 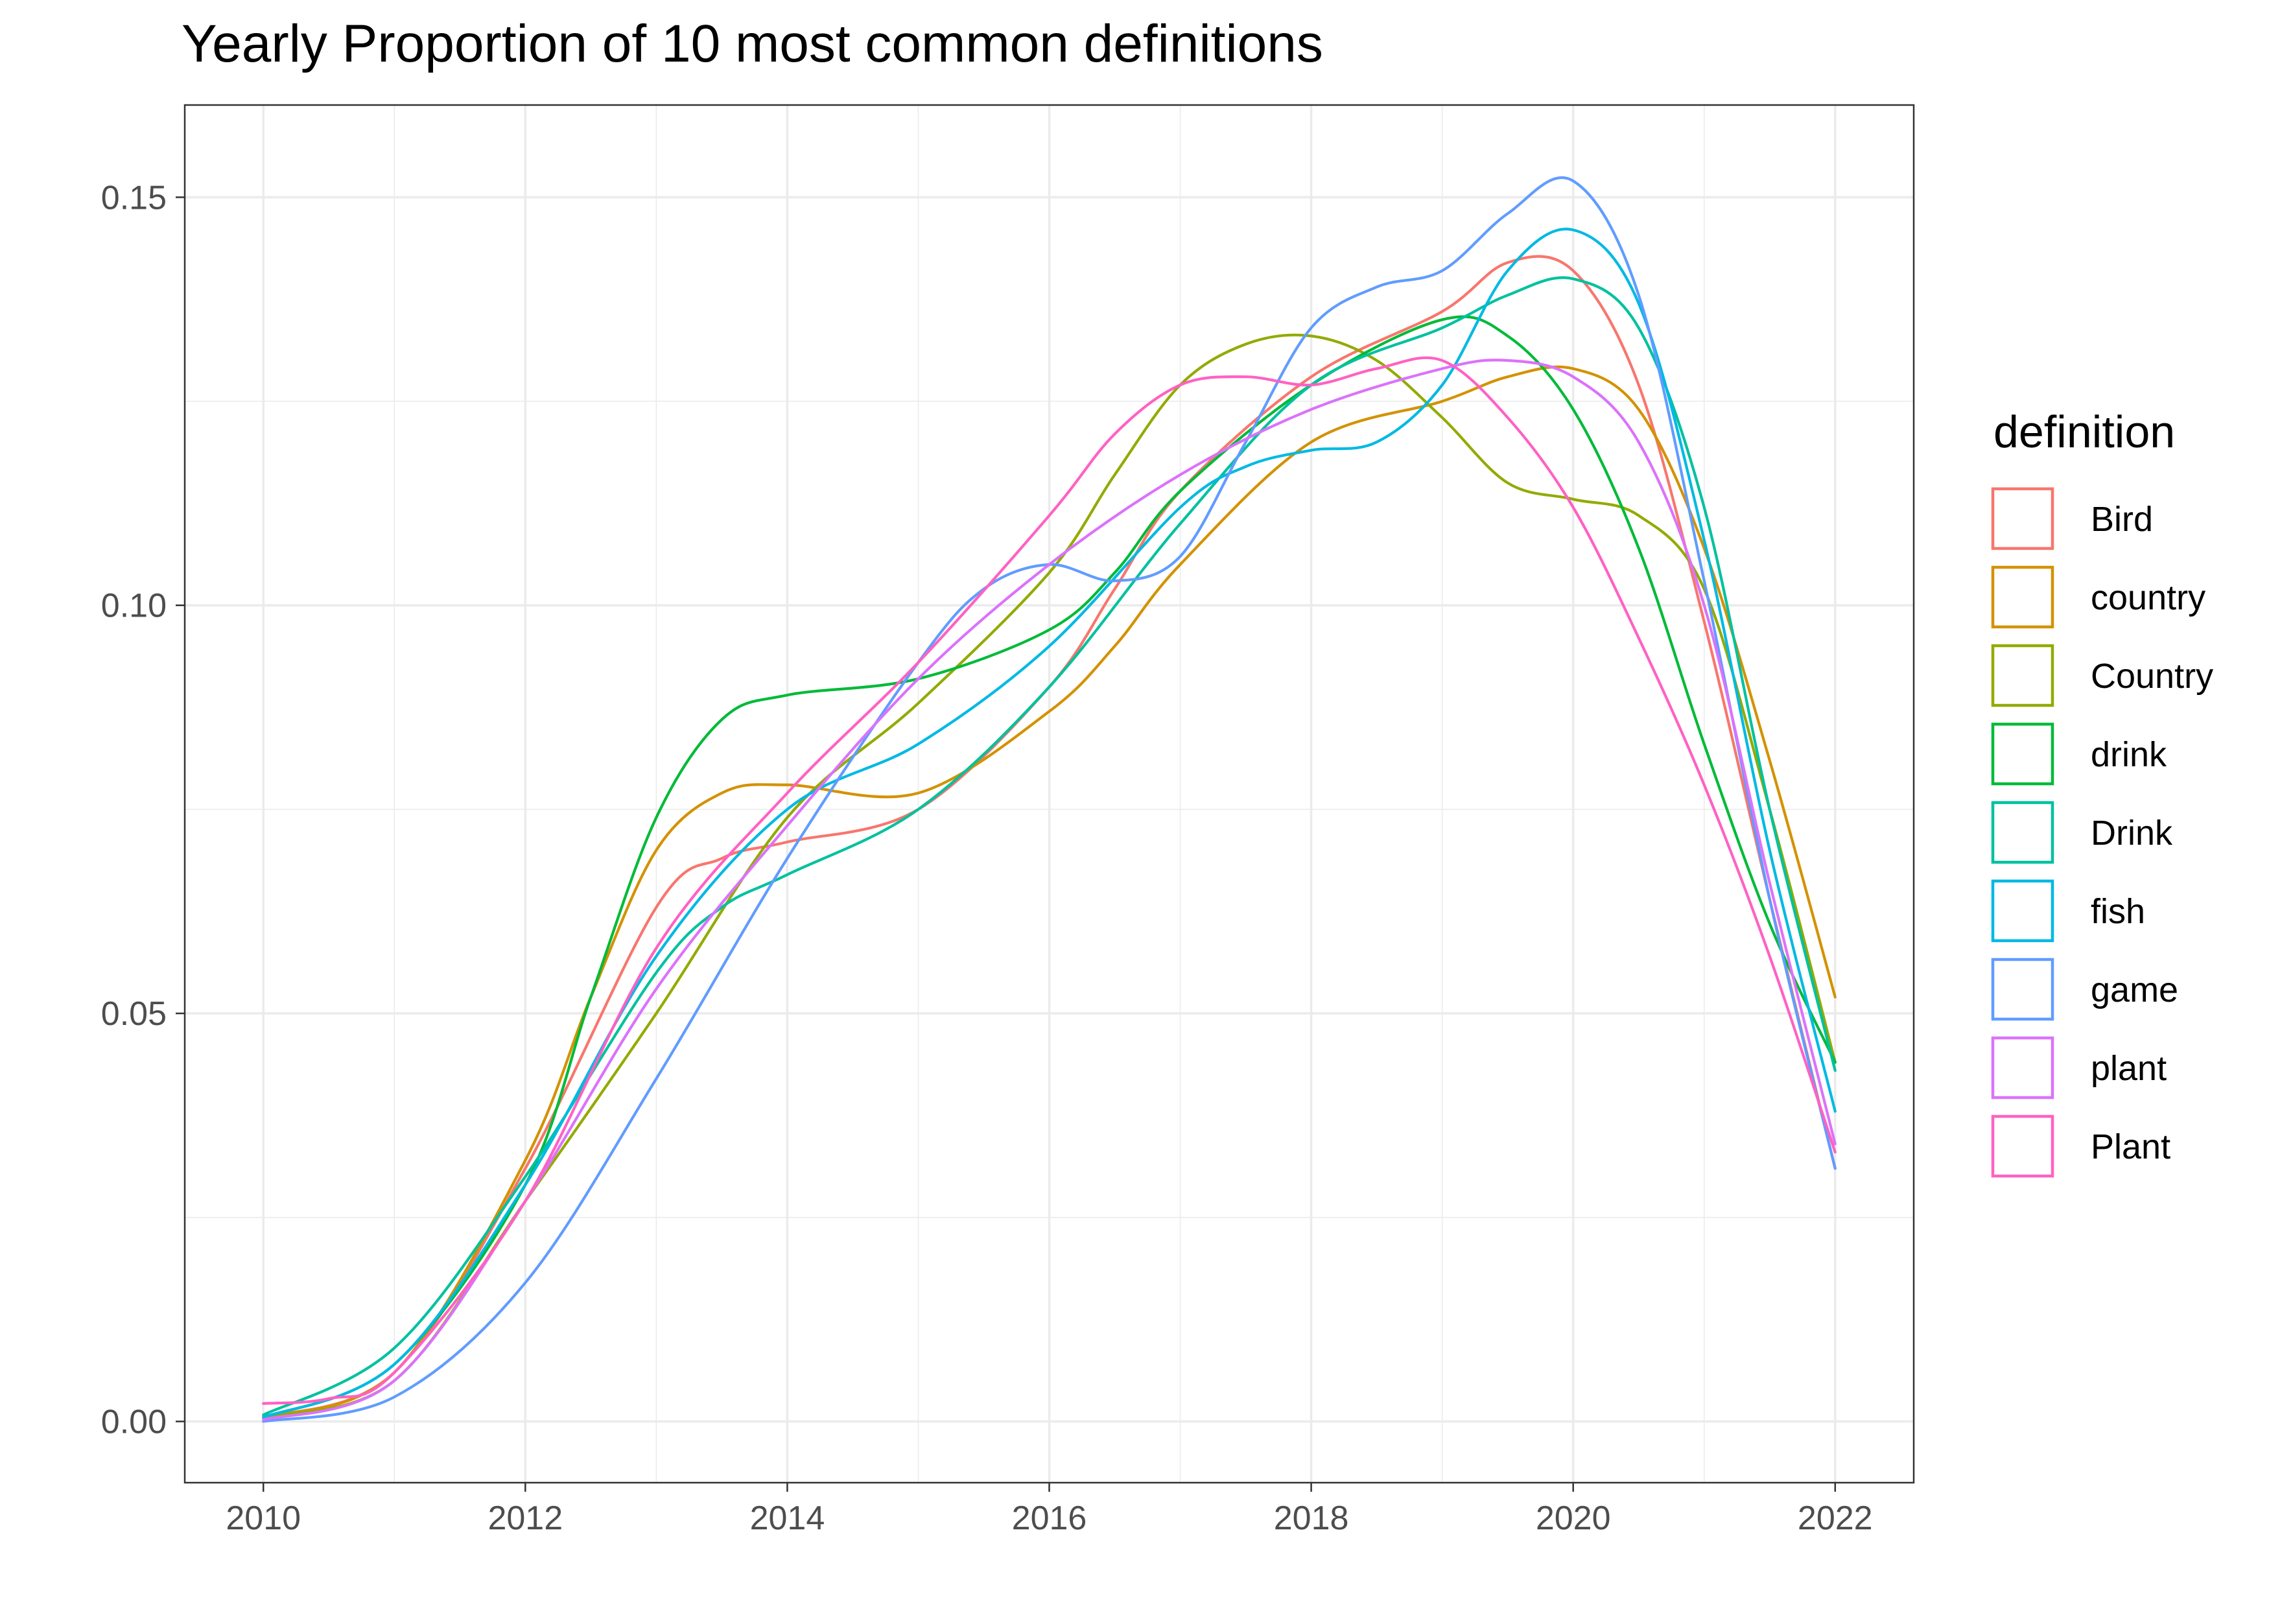 I want to click on x-tick-label: 2020, so click(x=1573, y=1518).